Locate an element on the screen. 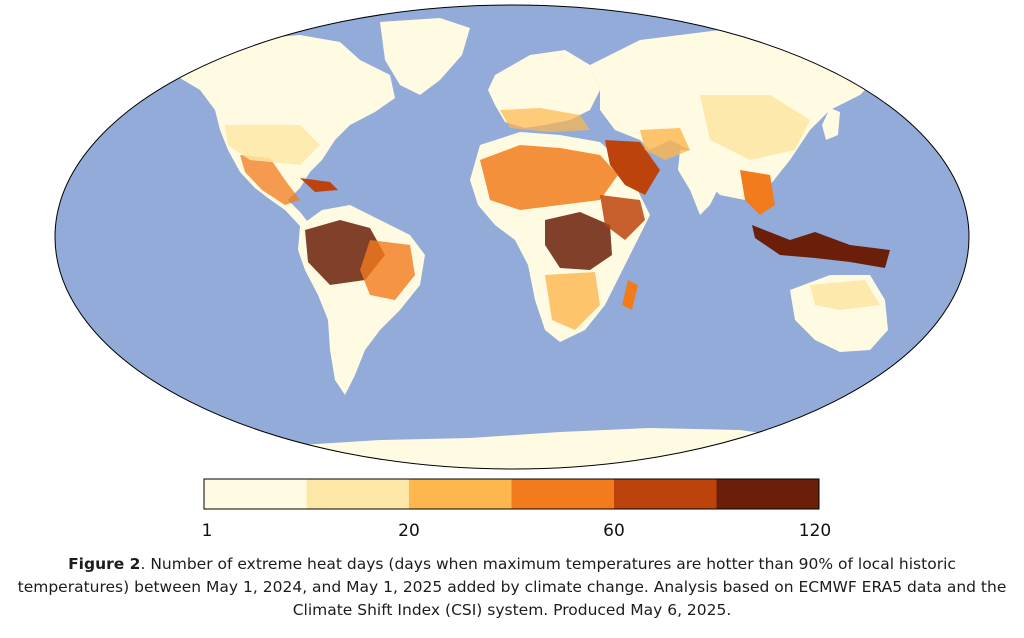  india is located at coordinates (701, 182).